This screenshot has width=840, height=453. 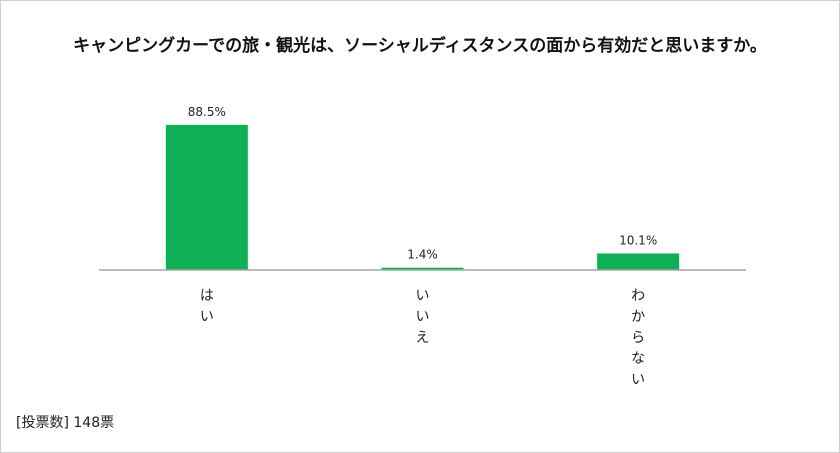 I want to click on vote-count-note: [投票数] 148票, so click(x=65, y=423).